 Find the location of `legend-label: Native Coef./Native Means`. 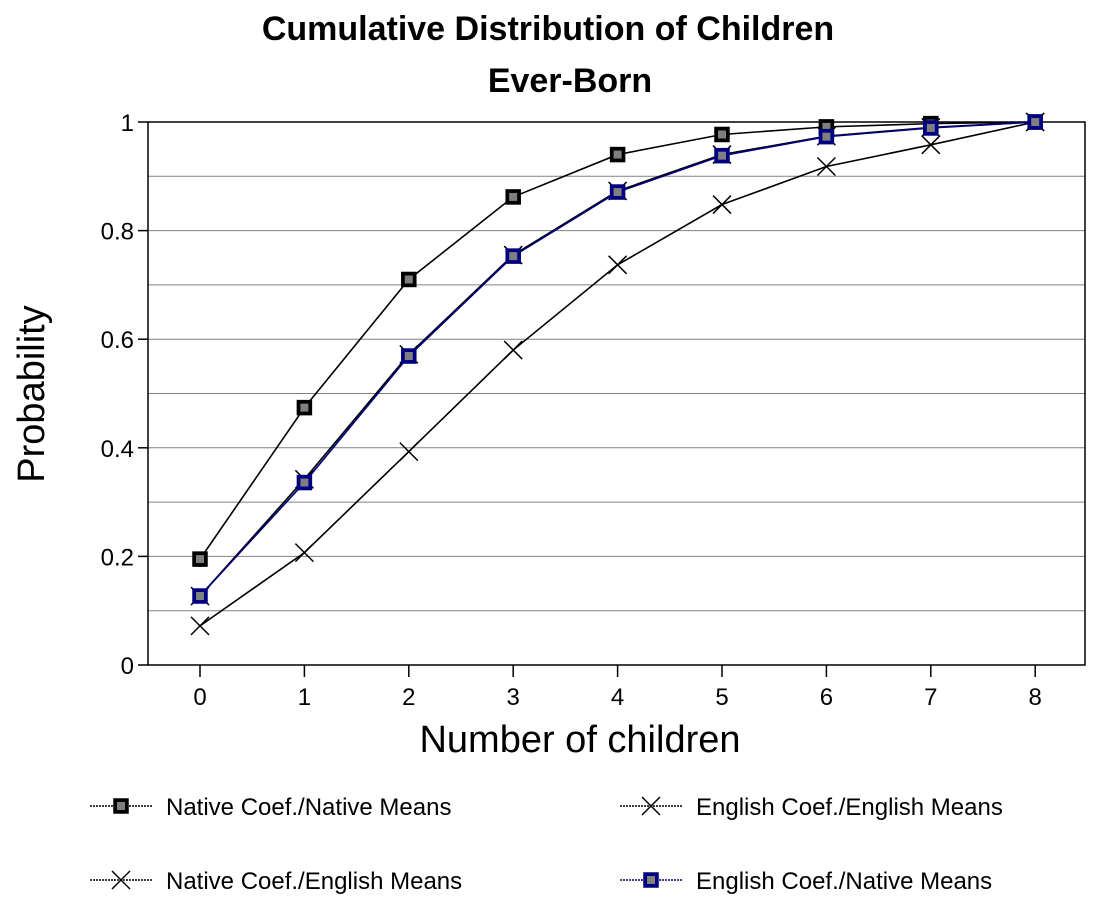

legend-label: Native Coef./Native Means is located at coordinates (308, 807).